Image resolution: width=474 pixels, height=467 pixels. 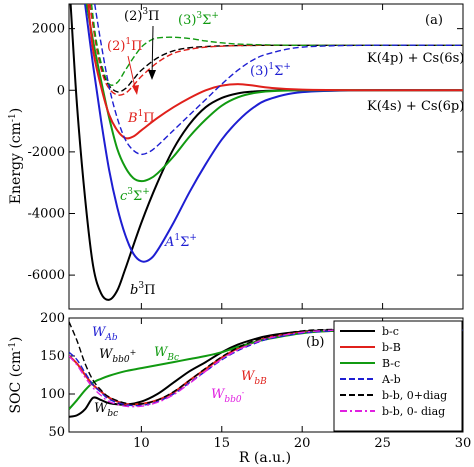 What do you see at coordinates (105, 334) in the screenshot?
I see `label-w-ab: WAb` at bounding box center [105, 334].